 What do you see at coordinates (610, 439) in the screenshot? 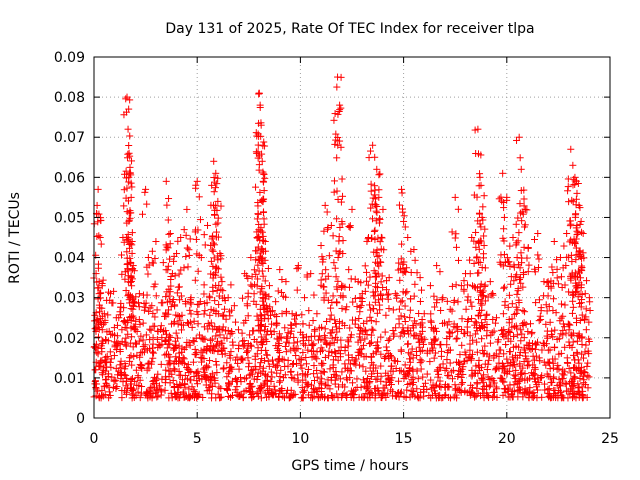
I see `x-tick-label: 25` at bounding box center [610, 439].